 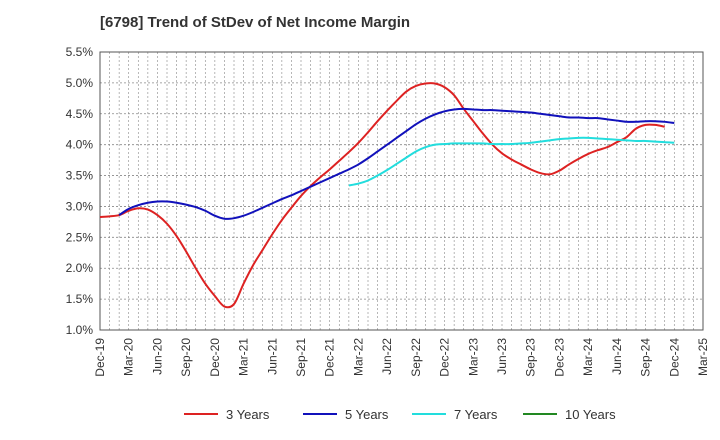 I want to click on y-tick-labels: 1.0% 1.5% 2.0% 2.5% 3.0% 3.5% 4.0% 4.5% 5.0% 5.5%, so click(x=80, y=191).